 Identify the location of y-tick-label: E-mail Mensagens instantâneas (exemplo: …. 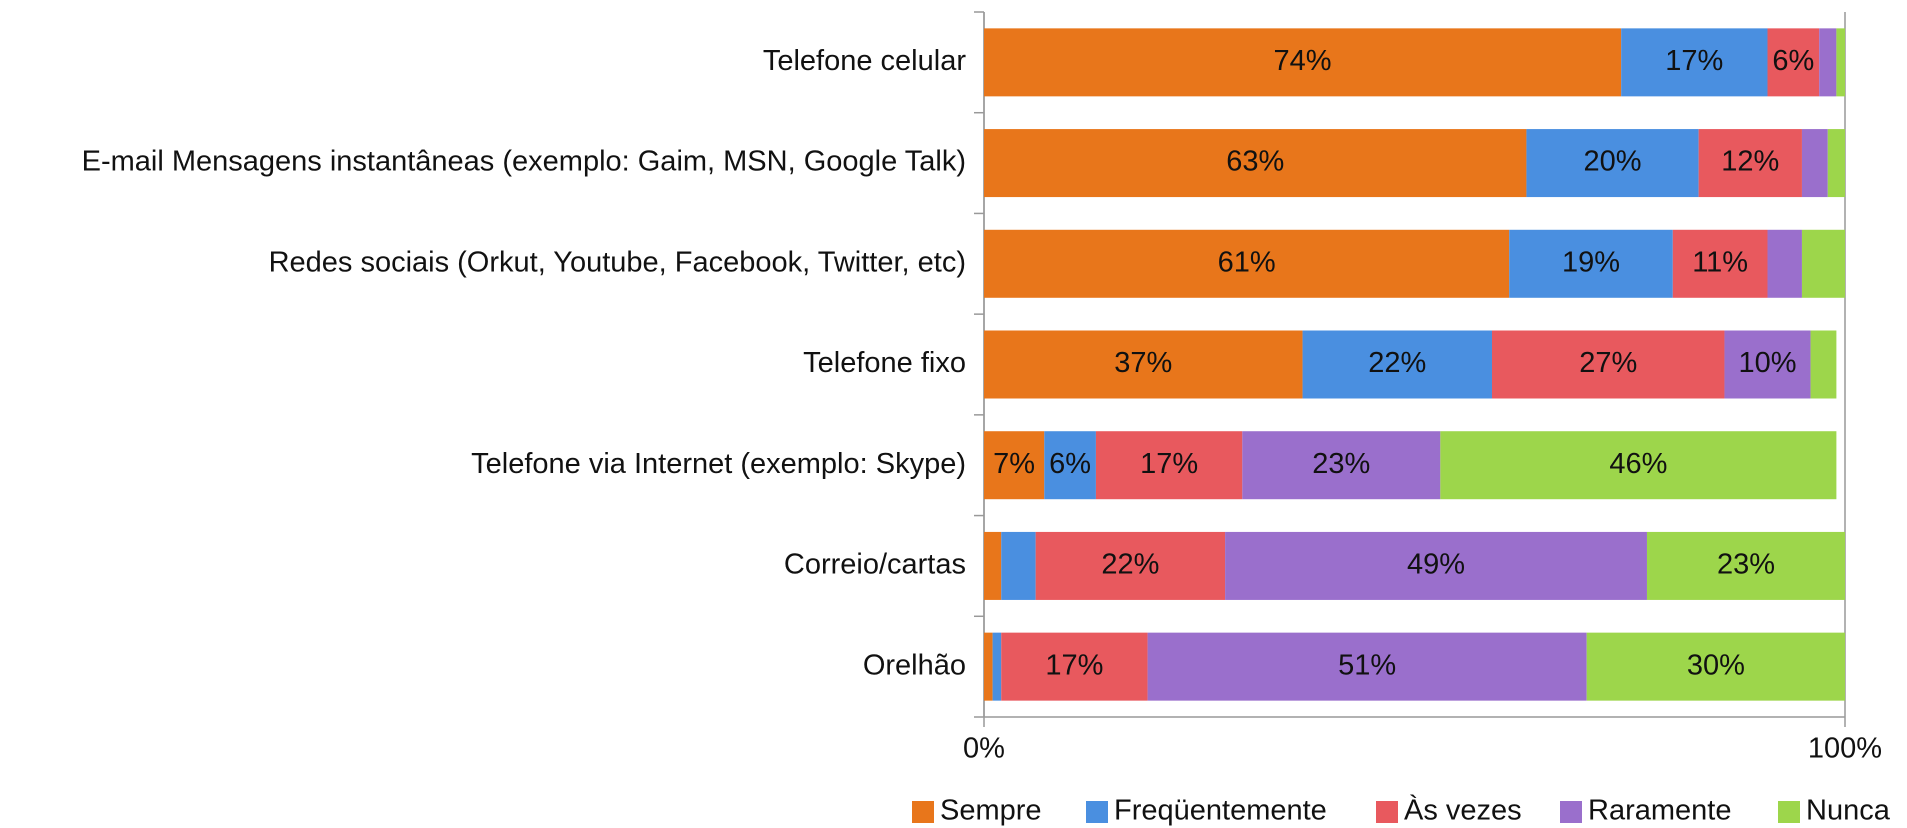
(524, 162).